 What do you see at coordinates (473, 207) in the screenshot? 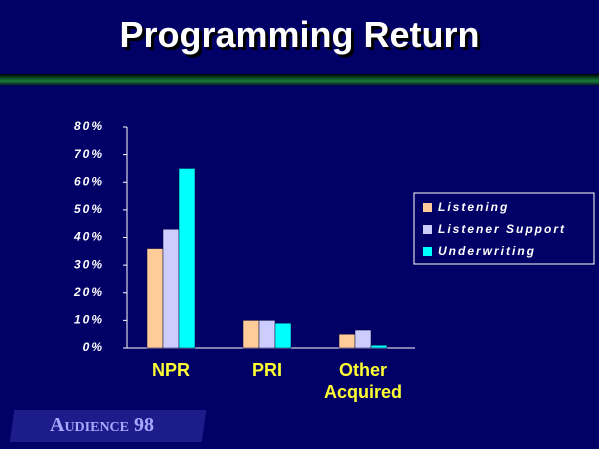
I see `legend-label: Listening` at bounding box center [473, 207].